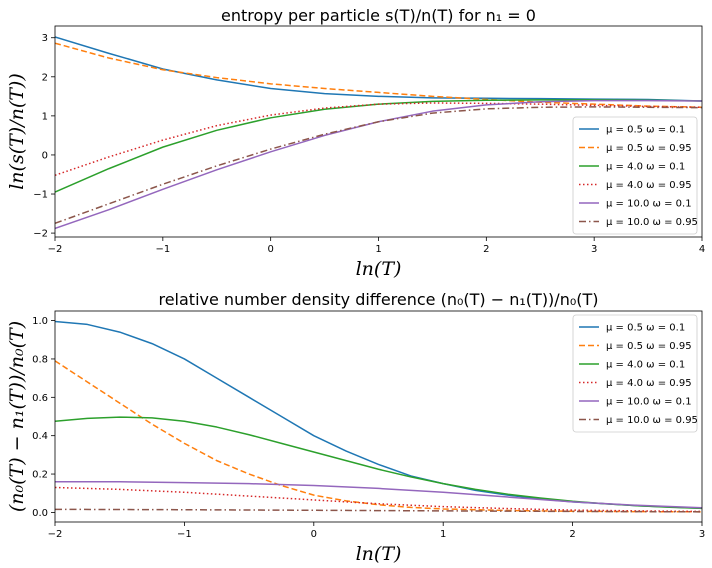 Image resolution: width=712 pixels, height=568 pixels. I want to click on y-tick-label: 1, so click(45, 116).